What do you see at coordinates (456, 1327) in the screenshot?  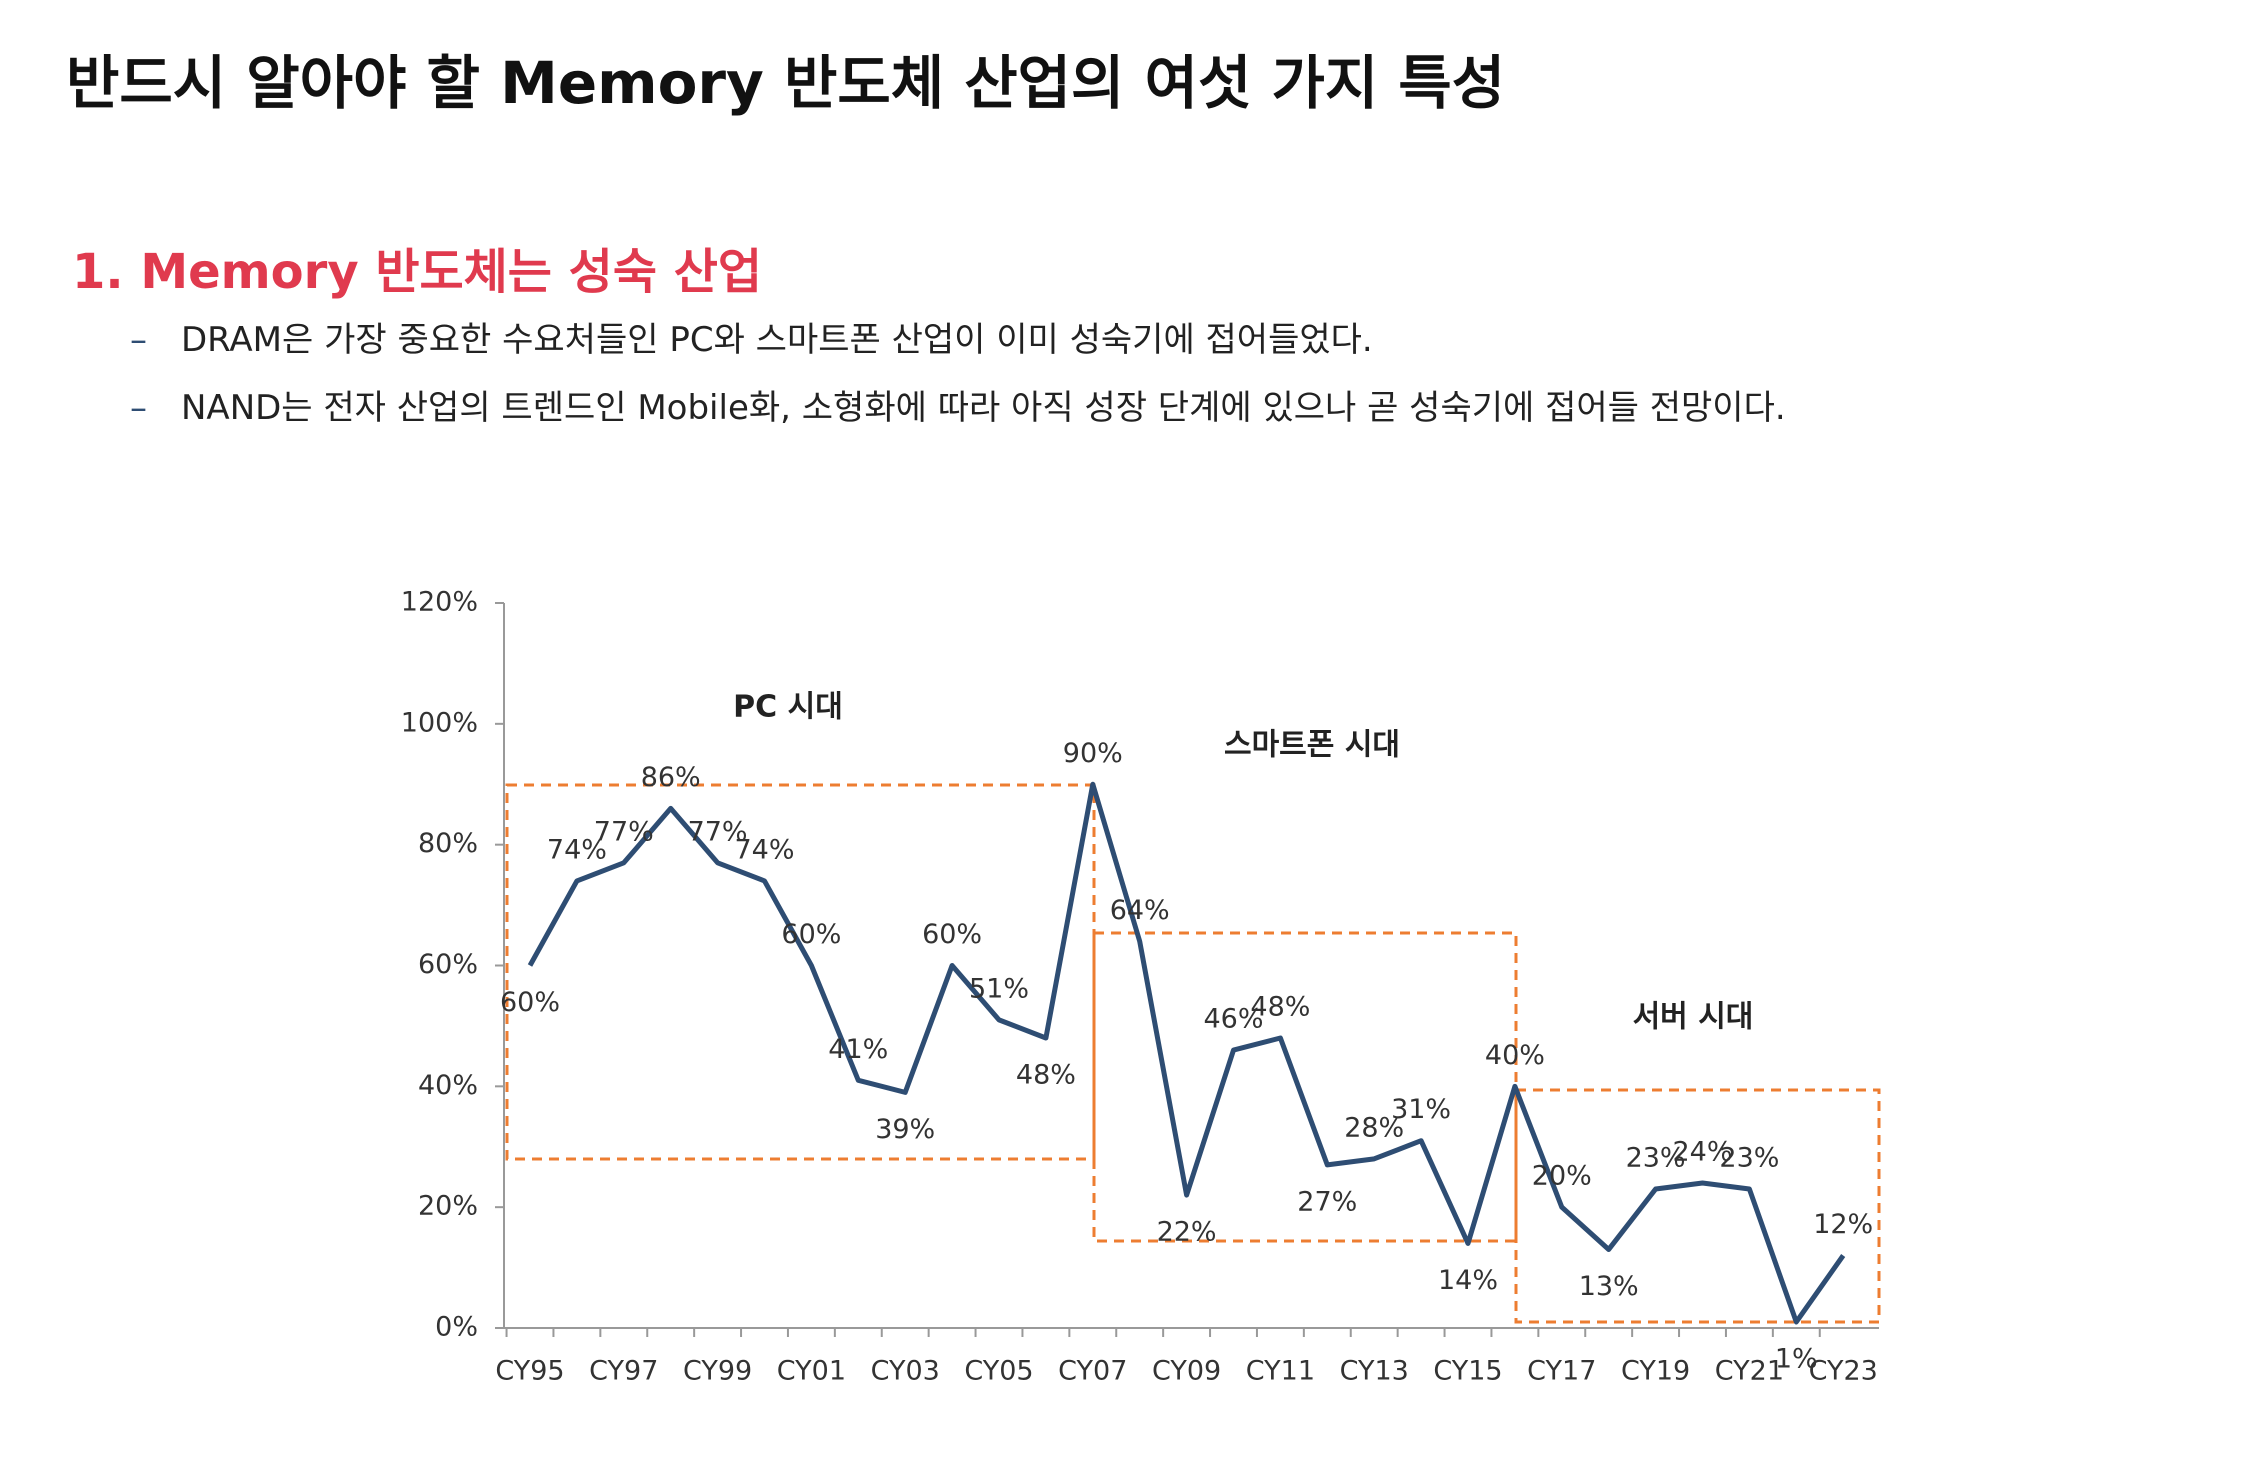 I see `y-tick-label: 0%` at bounding box center [456, 1327].